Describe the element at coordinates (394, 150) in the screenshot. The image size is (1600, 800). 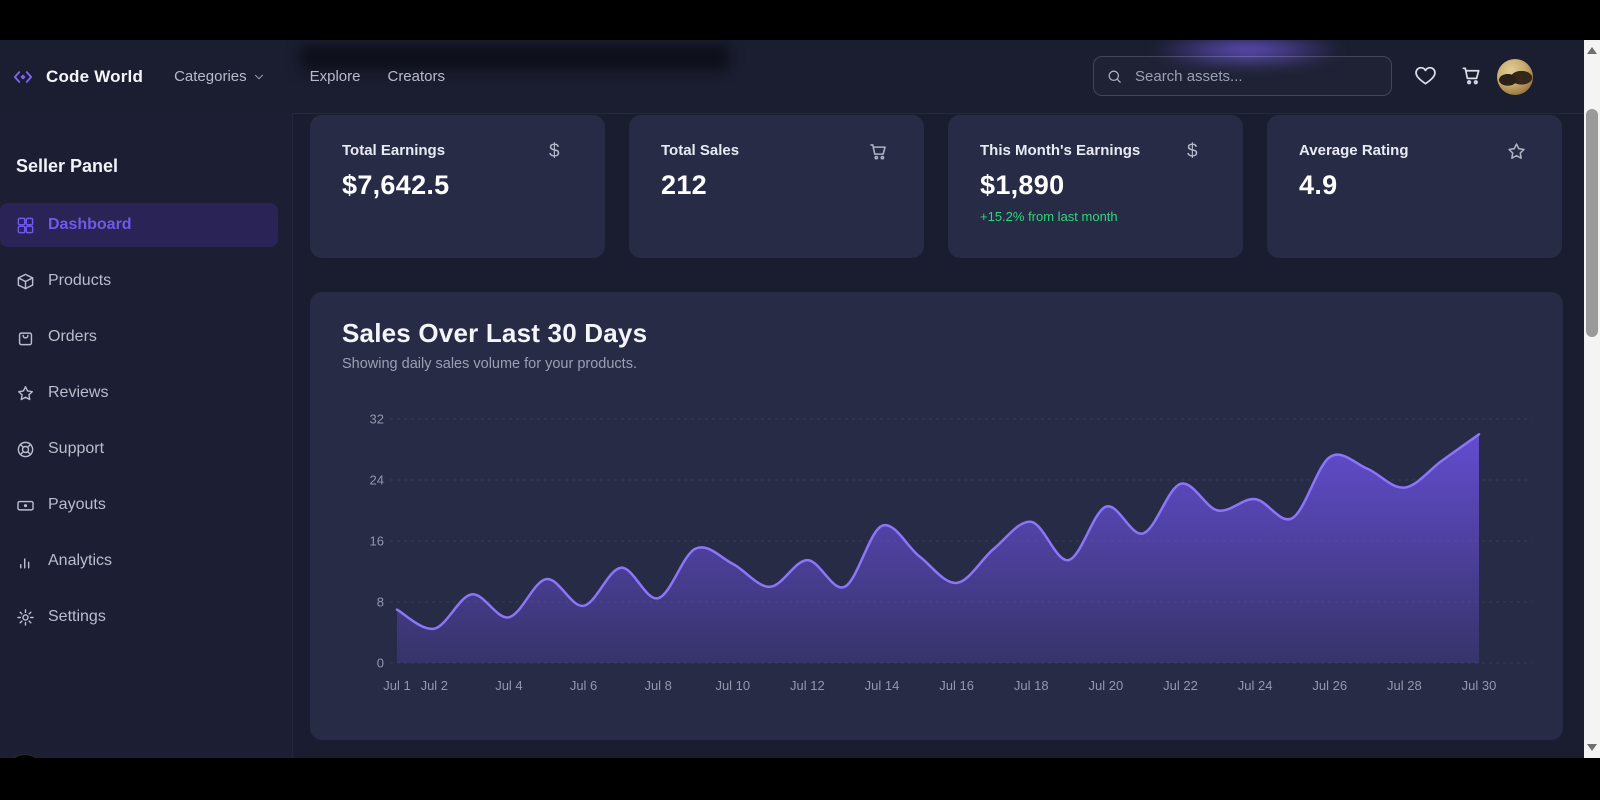
I see `stat-title: Total Earnings` at that location.